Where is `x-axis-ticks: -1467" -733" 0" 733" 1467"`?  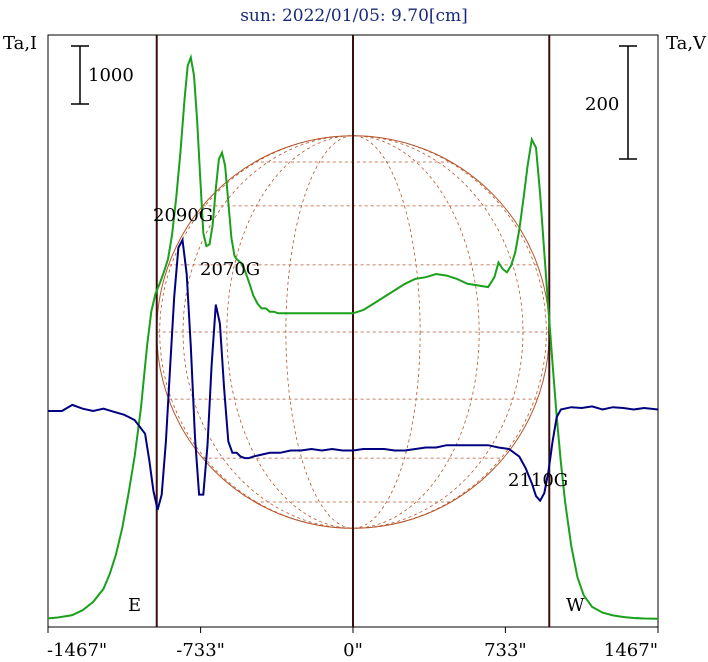
x-axis-ticks: -1467" -733" 0" 733" 1467" is located at coordinates (353, 644).